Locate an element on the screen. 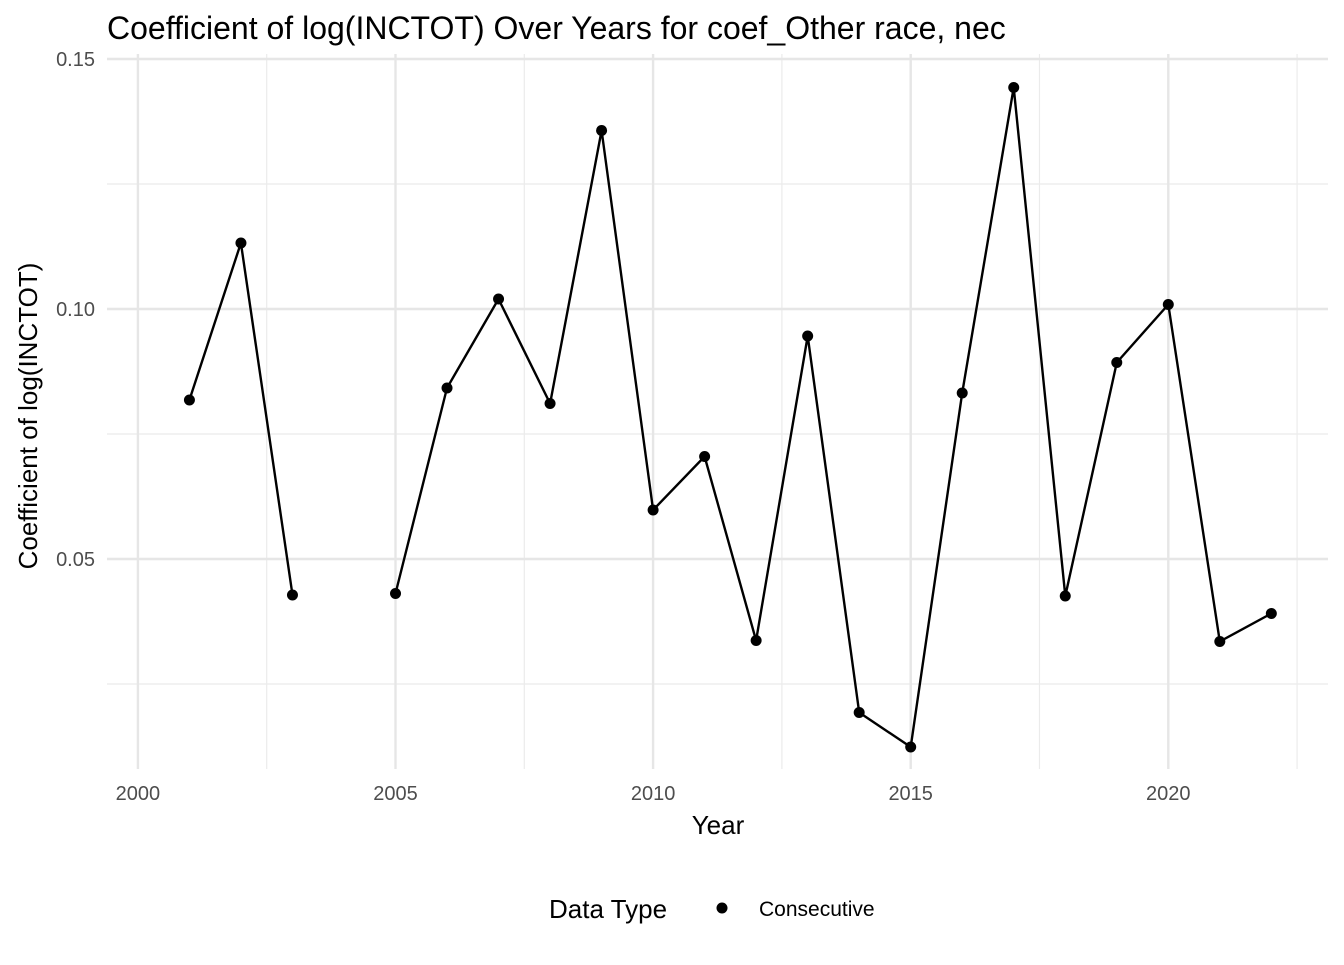 The height and width of the screenshot is (965, 1344). y-axis-ticks: 0.05 0.10 0.15 is located at coordinates (75, 310).